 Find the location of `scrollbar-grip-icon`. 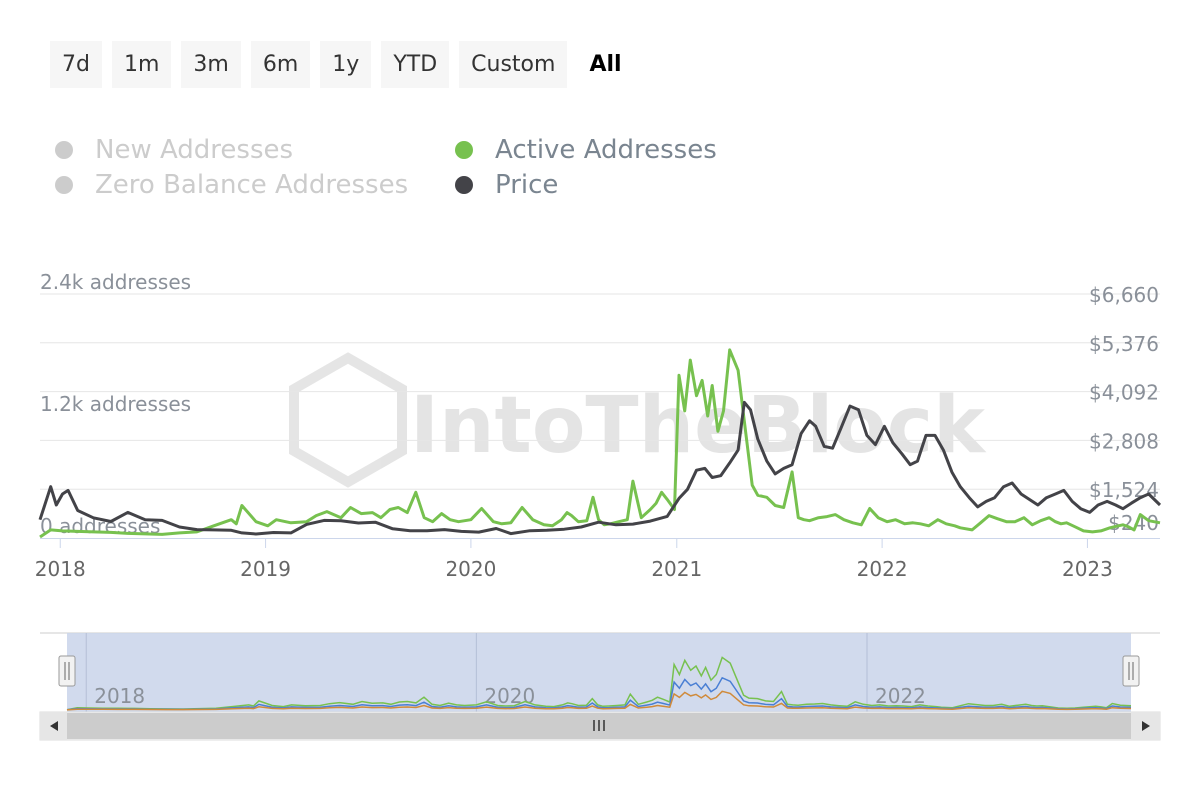

scrollbar-grip-icon is located at coordinates (599, 725).